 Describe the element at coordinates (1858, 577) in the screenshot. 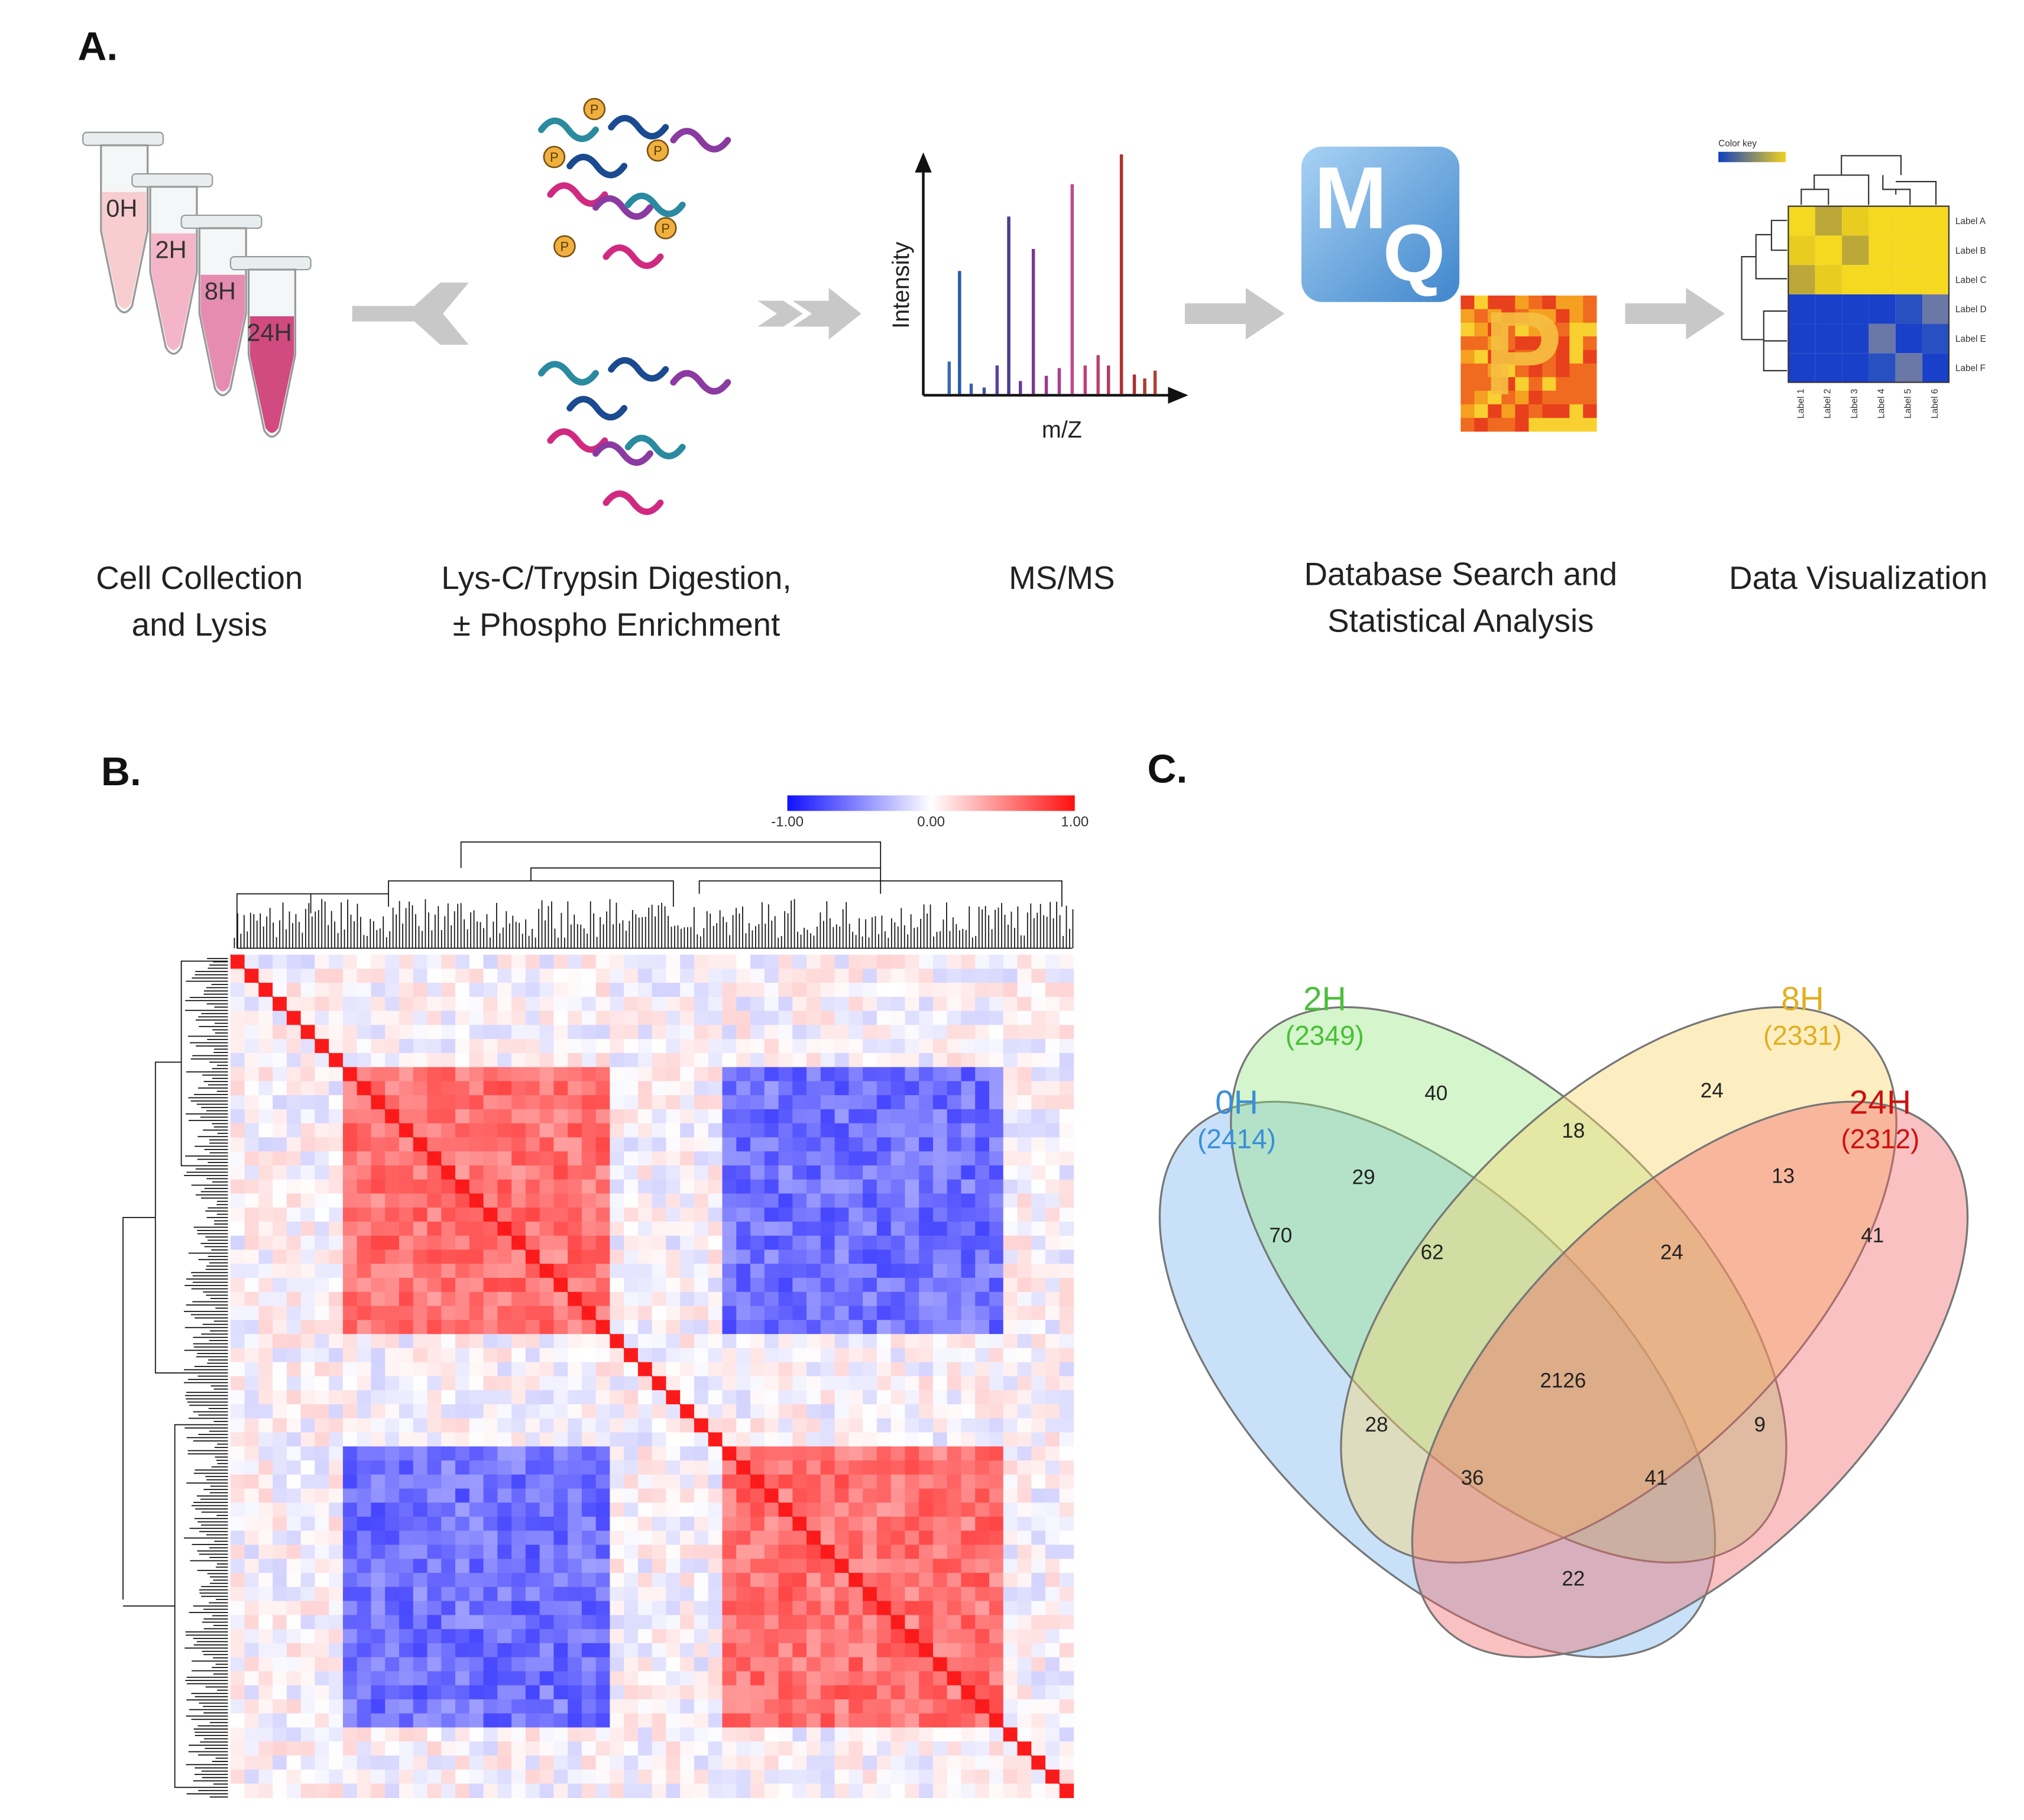

I see `step-caption: Data Visualization` at that location.